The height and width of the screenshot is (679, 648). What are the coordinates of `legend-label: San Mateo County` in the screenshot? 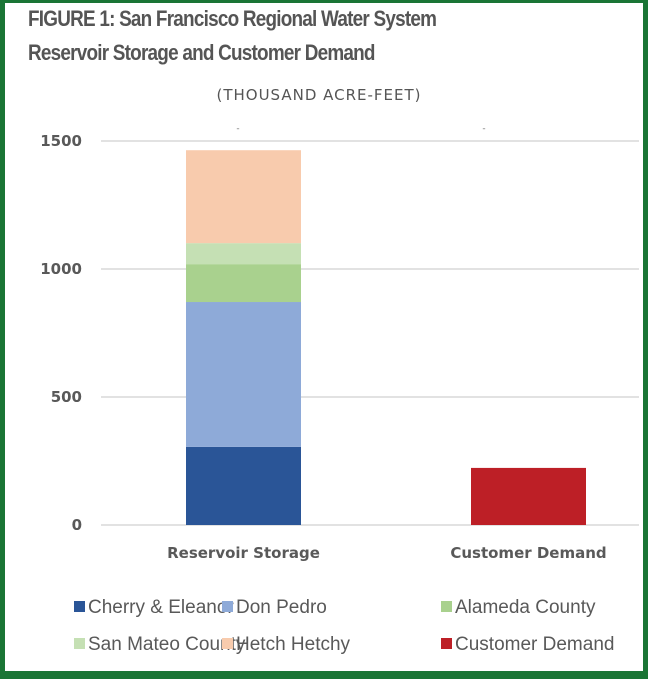 It's located at (167, 644).